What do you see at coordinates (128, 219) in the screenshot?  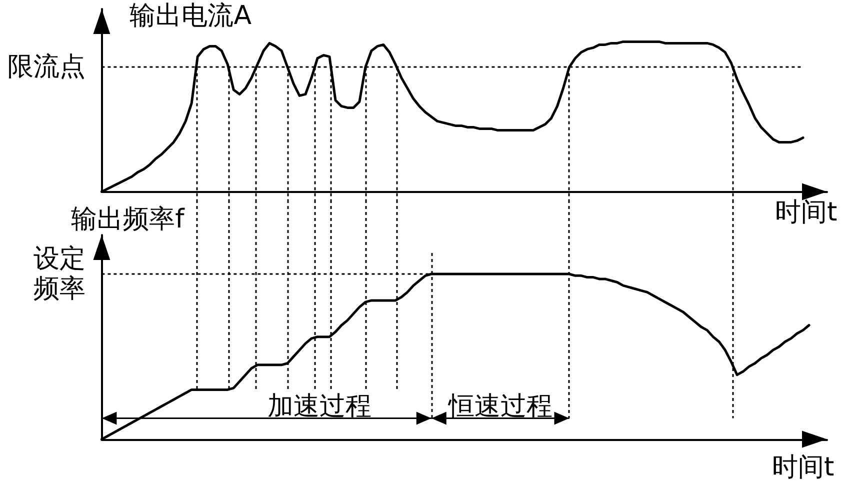 I see `y-axis-title: 输出频率f` at bounding box center [128, 219].